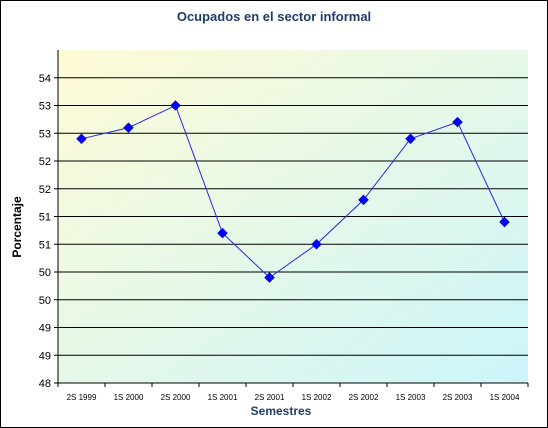 The height and width of the screenshot is (428, 548). Describe the element at coordinates (82, 397) in the screenshot. I see `x-tick-label: 2S 1999` at that location.